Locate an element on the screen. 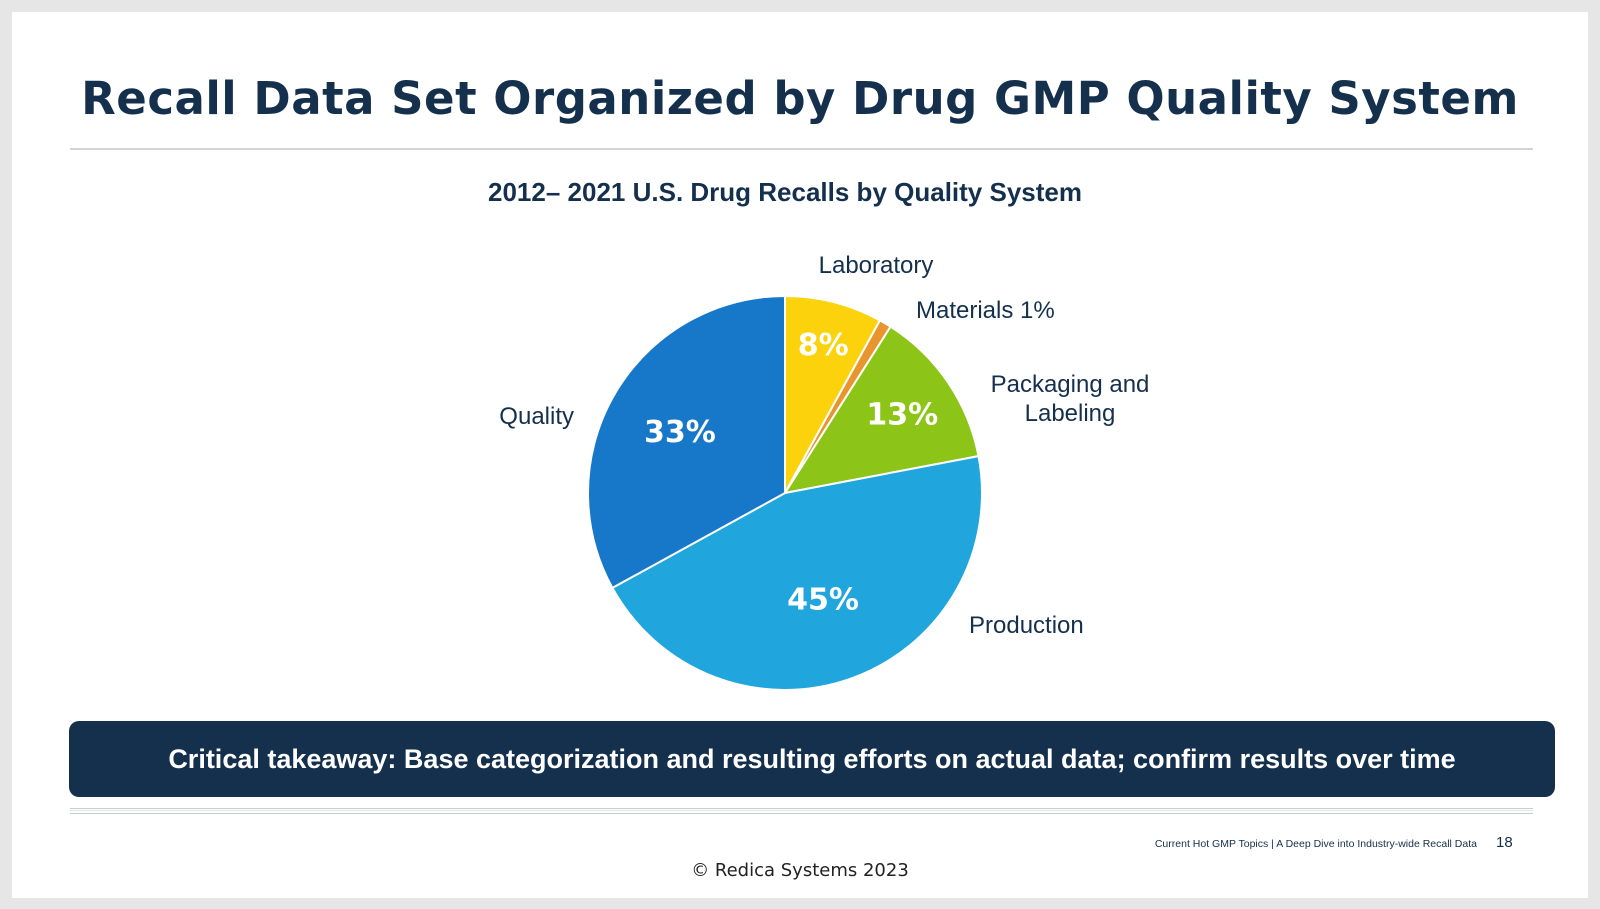 This screenshot has height=909, width=1600. category-label-quality: Quality is located at coordinates (536, 416).